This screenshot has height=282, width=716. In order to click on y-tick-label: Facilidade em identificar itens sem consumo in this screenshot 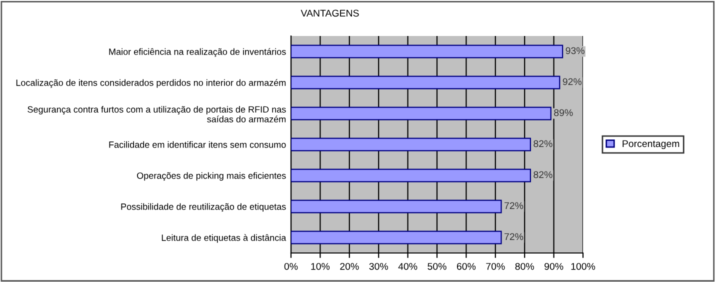, I will do `click(197, 144)`.